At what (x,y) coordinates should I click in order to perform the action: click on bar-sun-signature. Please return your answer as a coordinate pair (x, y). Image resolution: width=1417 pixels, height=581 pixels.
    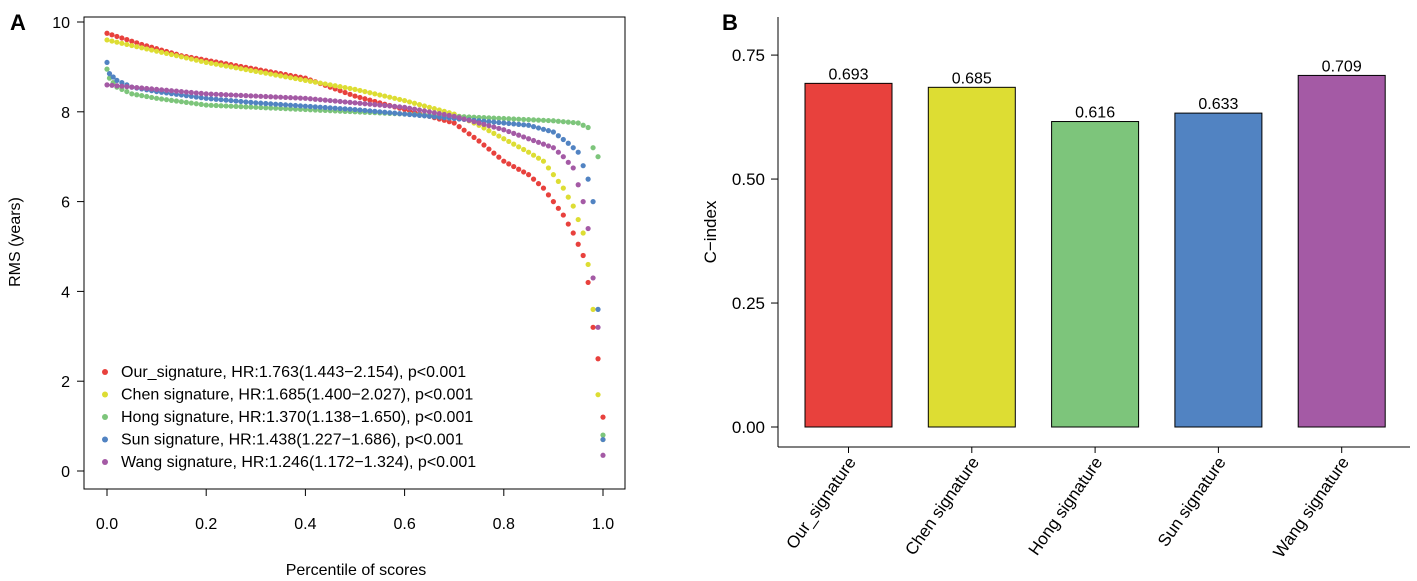
    Looking at the image, I should click on (1218, 270).